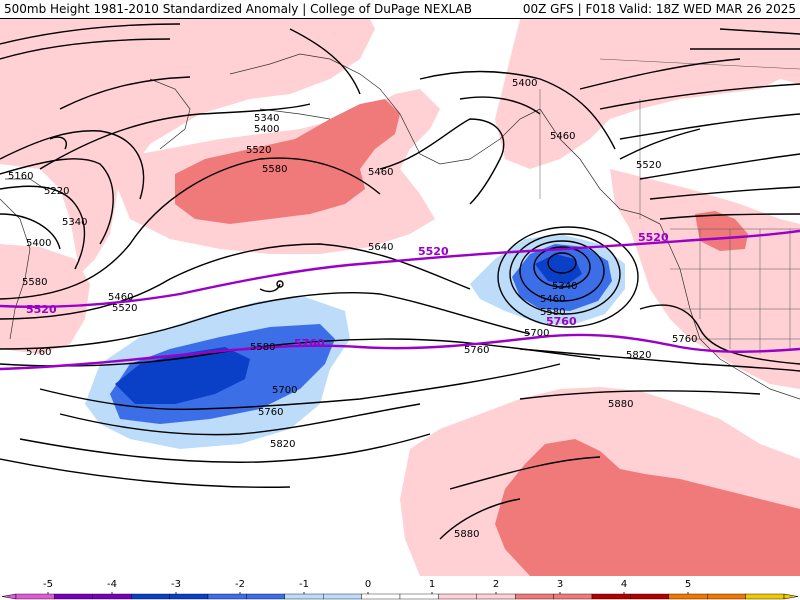  I want to click on colorbar-tick-label: -2, so click(240, 584).